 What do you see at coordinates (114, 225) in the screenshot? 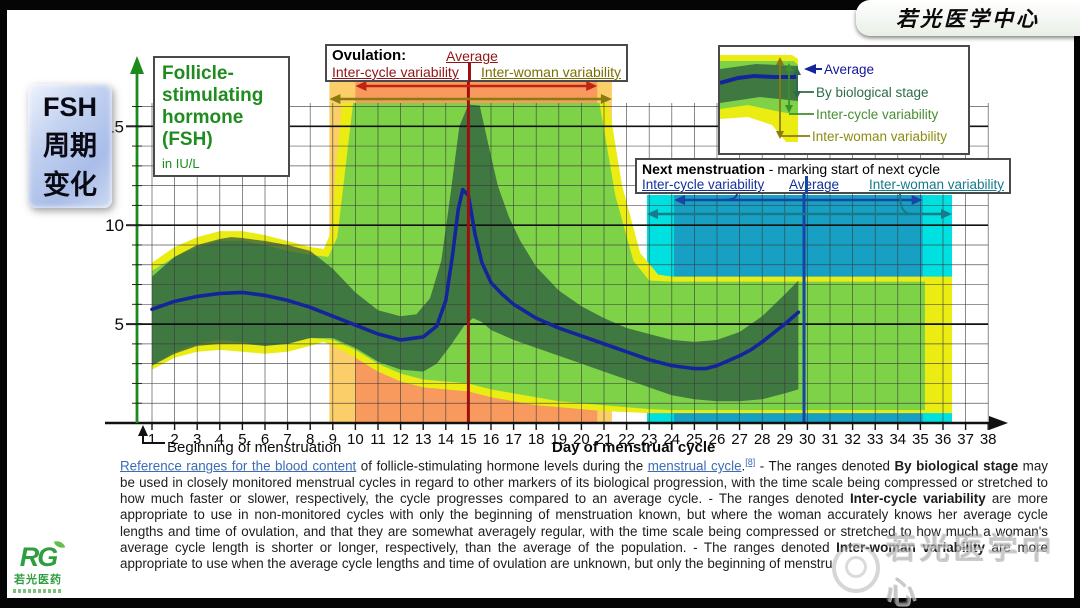
I see `y-tick-label: 10` at bounding box center [114, 225].